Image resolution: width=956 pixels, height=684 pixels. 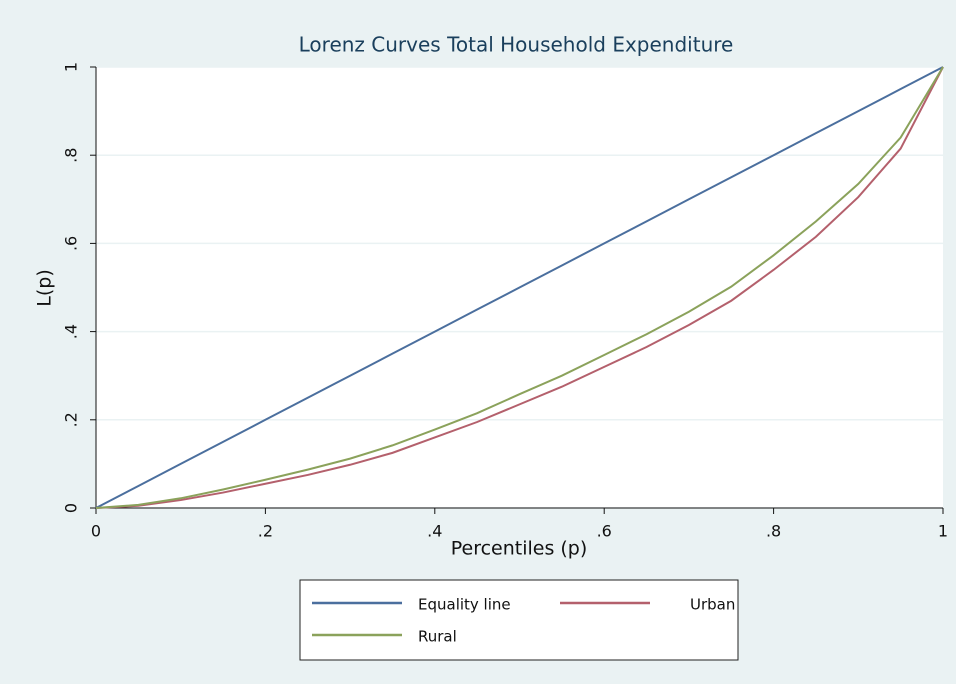 I want to click on y-tick-label: 0, so click(x=71, y=508).